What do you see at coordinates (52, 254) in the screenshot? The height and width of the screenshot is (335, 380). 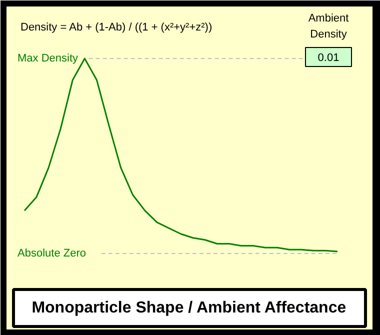 I see `ref-line-label: Absolute Zero` at bounding box center [52, 254].